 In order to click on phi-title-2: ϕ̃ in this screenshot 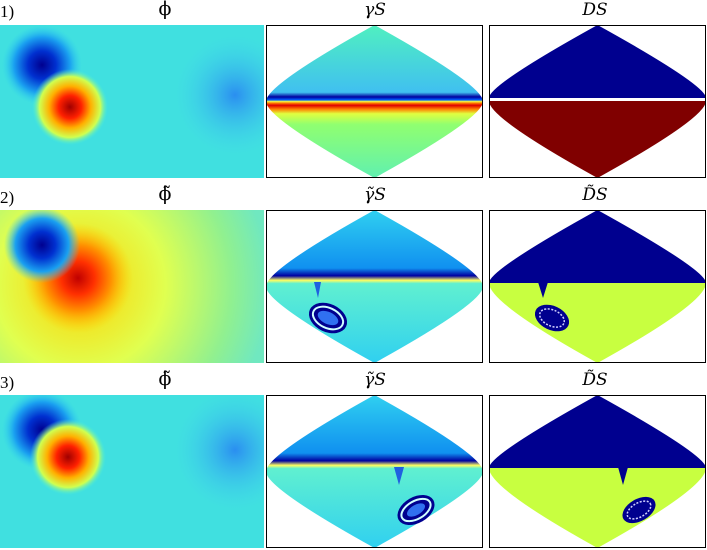, I will do `click(165, 194)`.